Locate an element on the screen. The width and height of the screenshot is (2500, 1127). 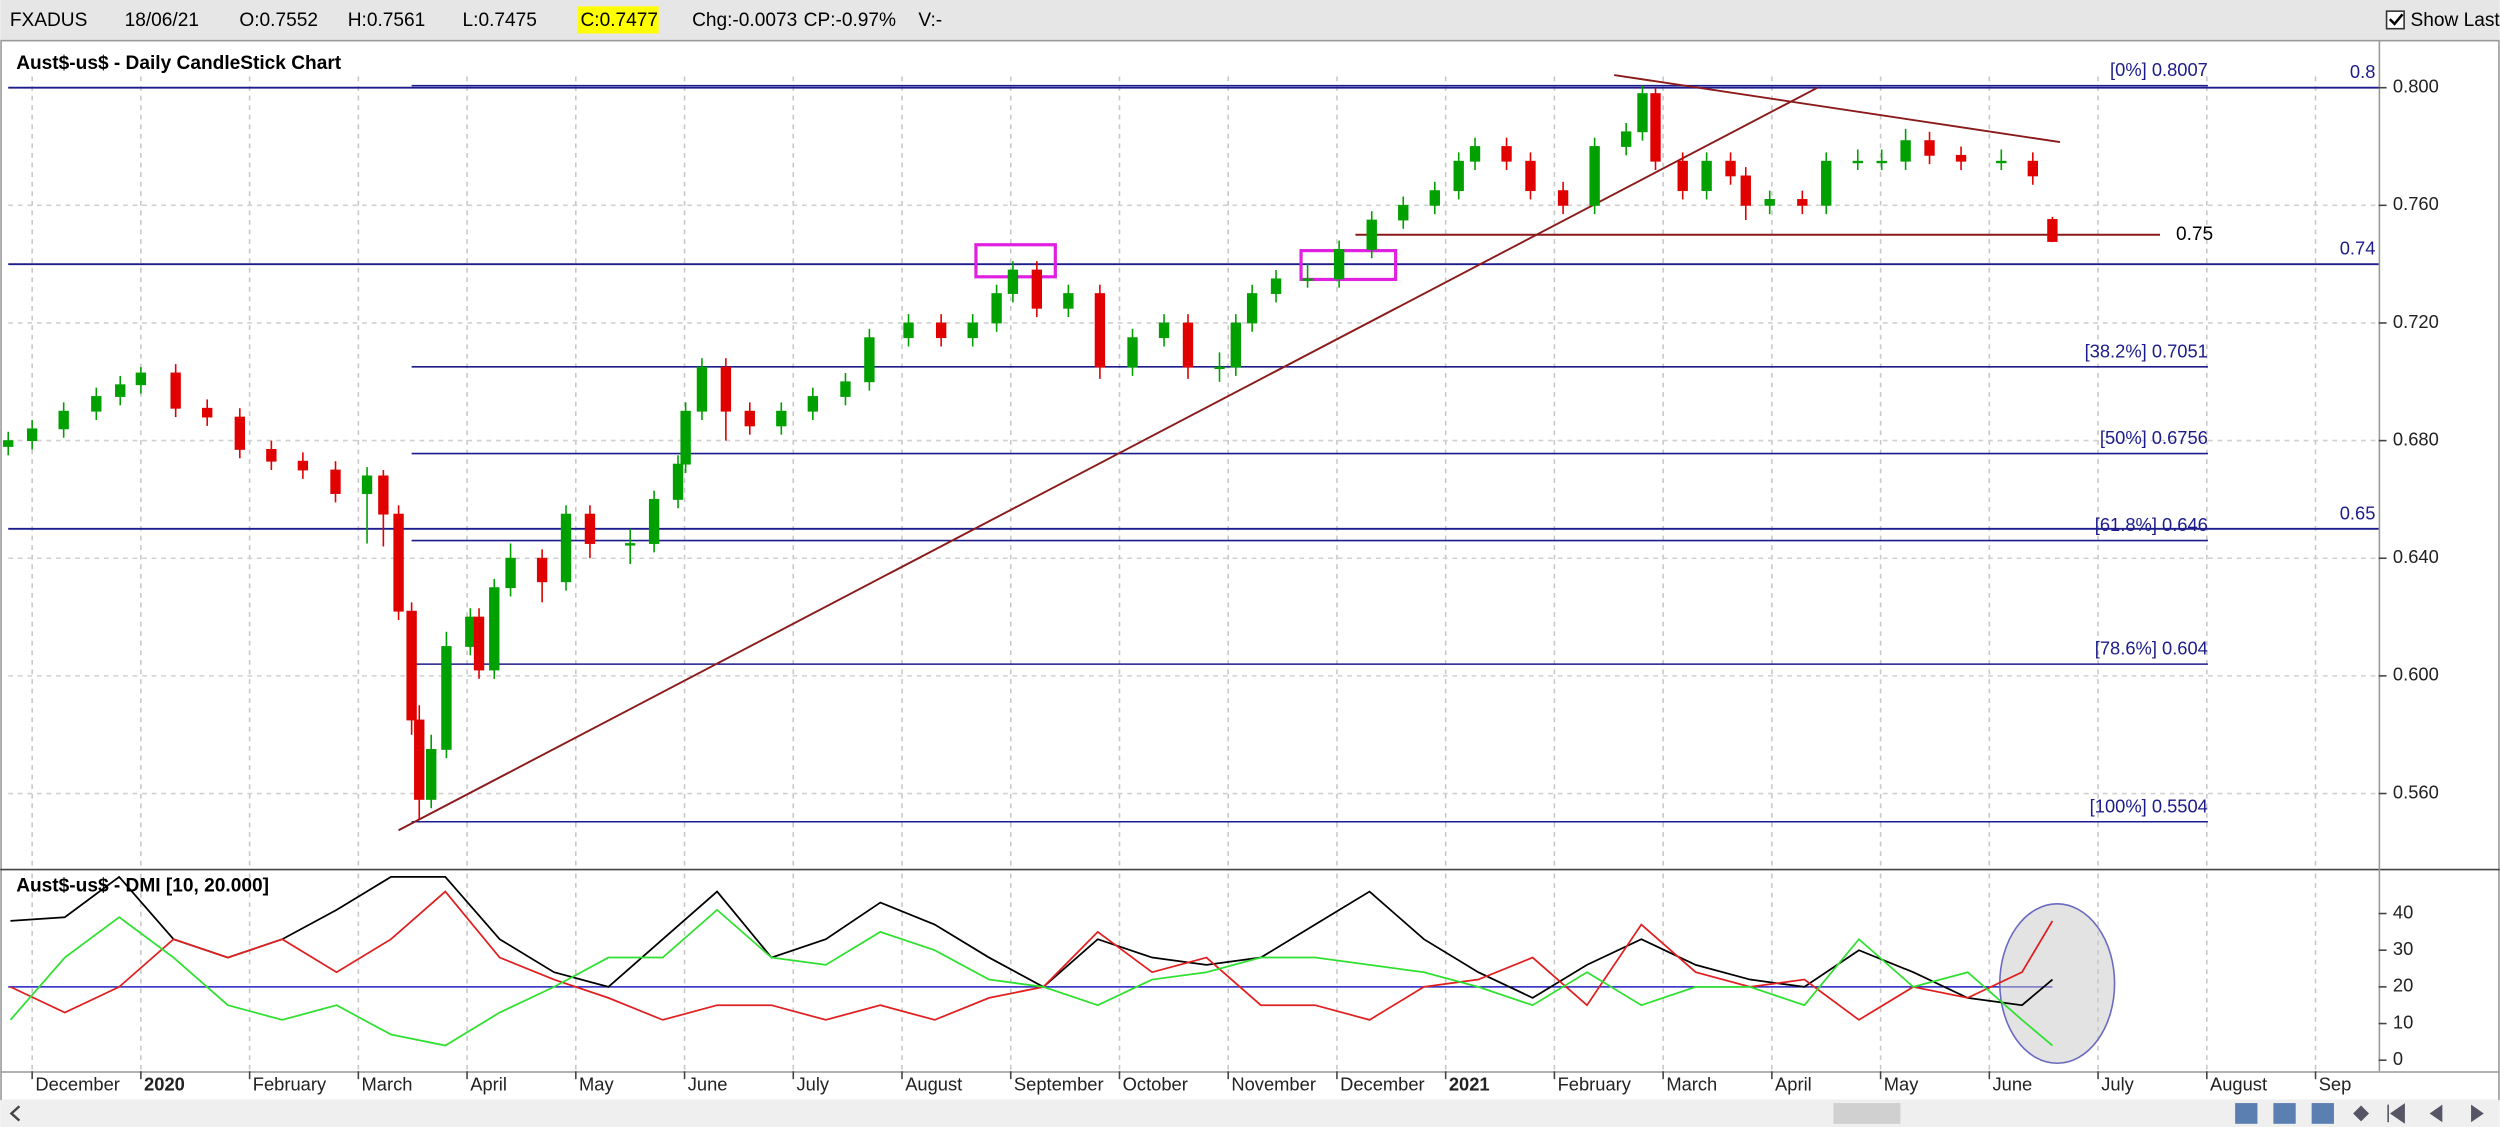
change-pct: CP:-0.97% is located at coordinates (850, 20).